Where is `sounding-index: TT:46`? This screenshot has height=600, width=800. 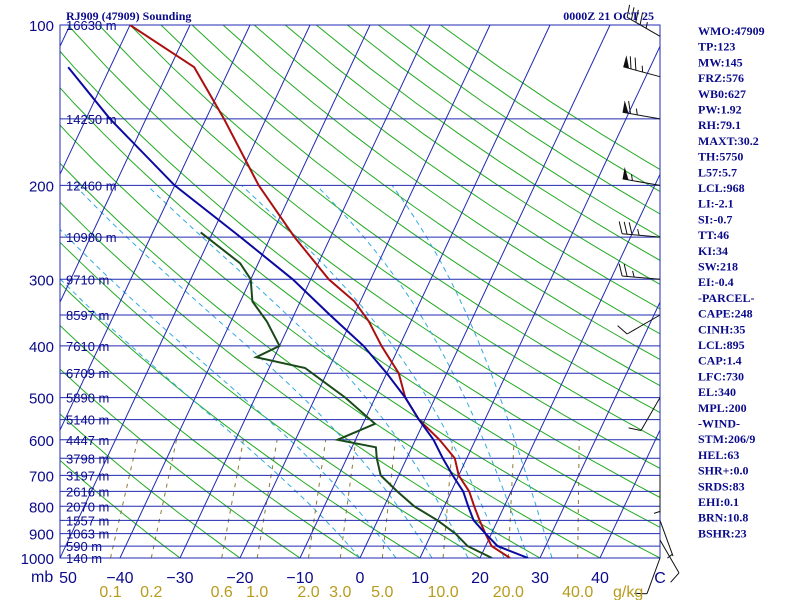 sounding-index: TT:46 is located at coordinates (713, 235).